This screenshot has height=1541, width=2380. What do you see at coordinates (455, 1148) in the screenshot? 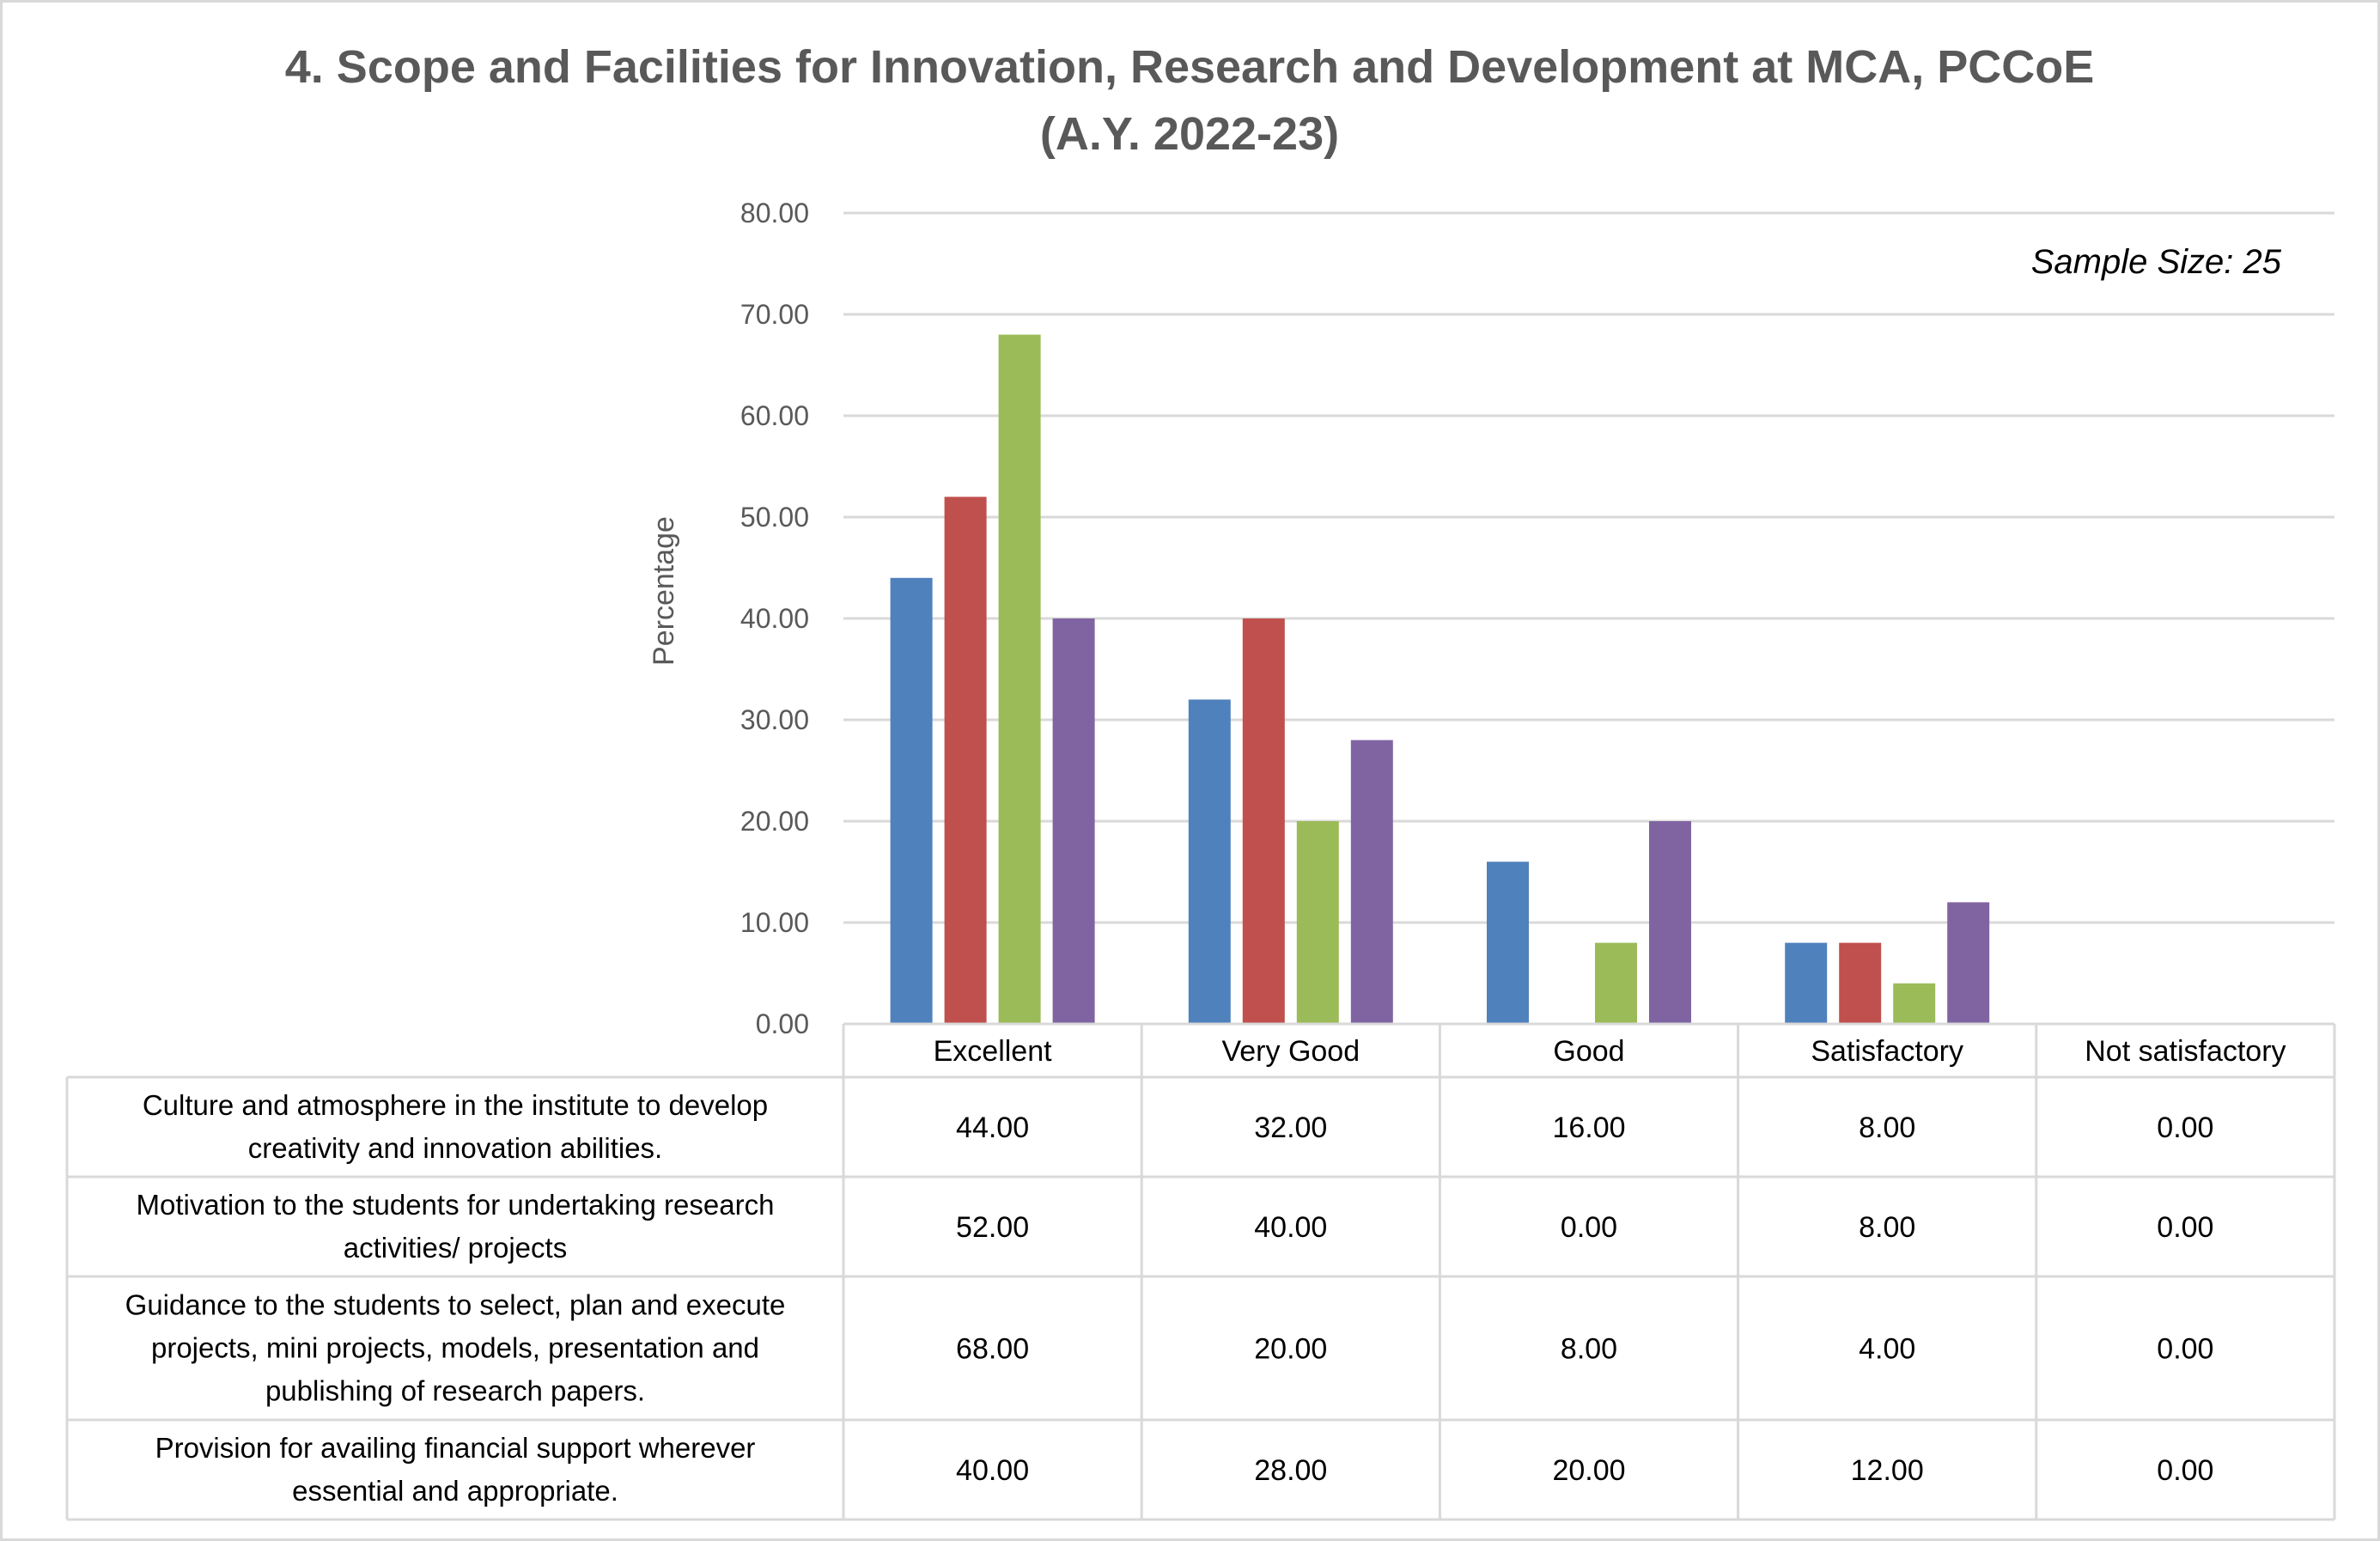
I see `series-label-line: creativity and innovation abilities.` at bounding box center [455, 1148].